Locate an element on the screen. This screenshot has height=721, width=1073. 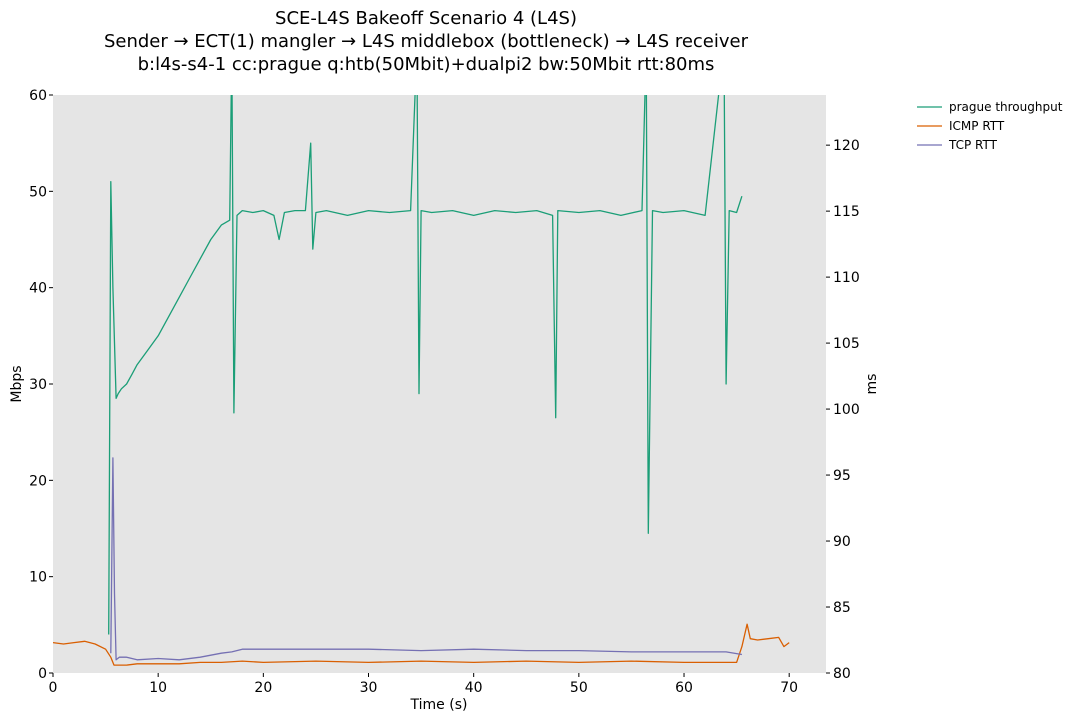
chart-title-line-1: SCE-L4S Bakeoff Scenario 4 (L4S) is located at coordinates (426, 18).